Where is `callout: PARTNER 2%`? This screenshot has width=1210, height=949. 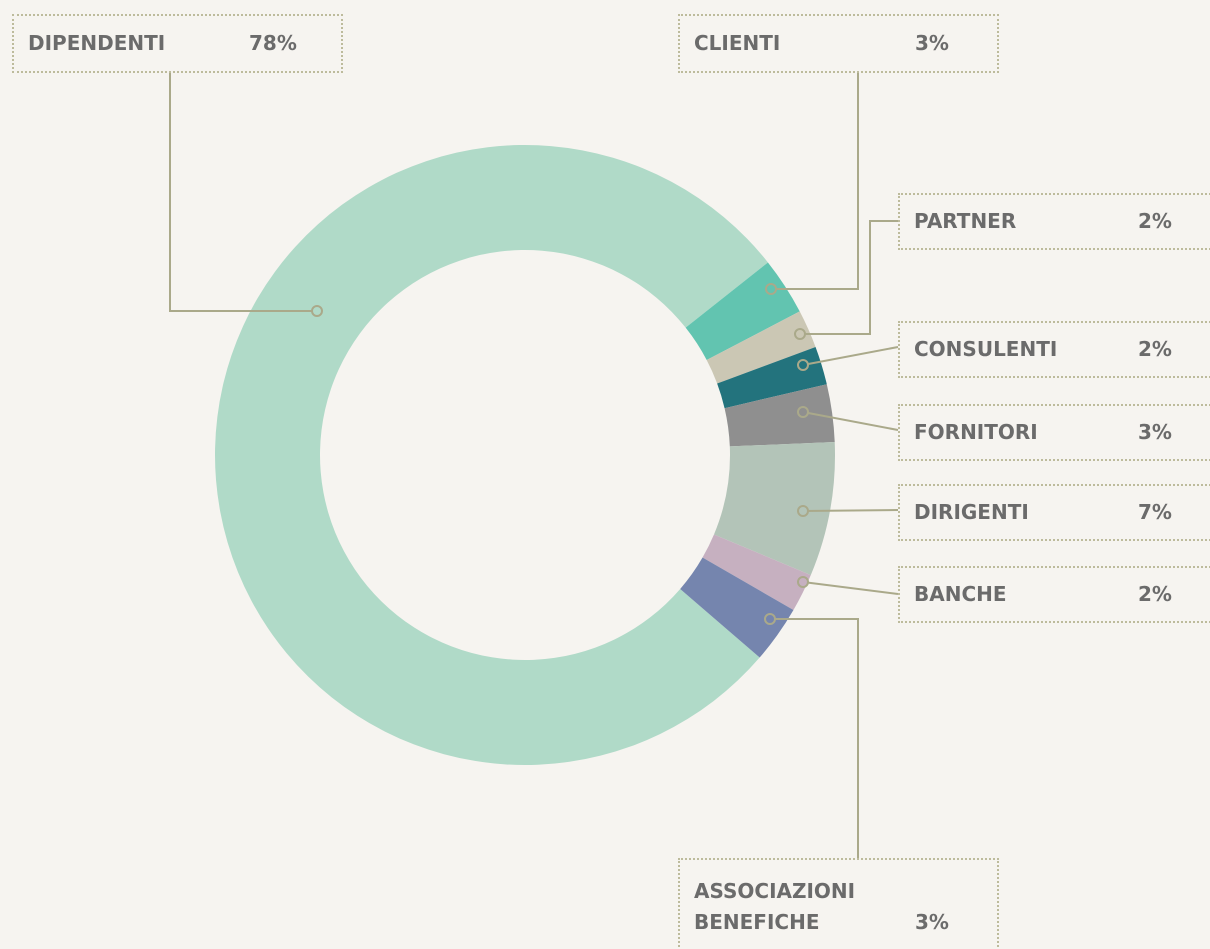
callout: PARTNER 2% is located at coordinates (1054, 221).